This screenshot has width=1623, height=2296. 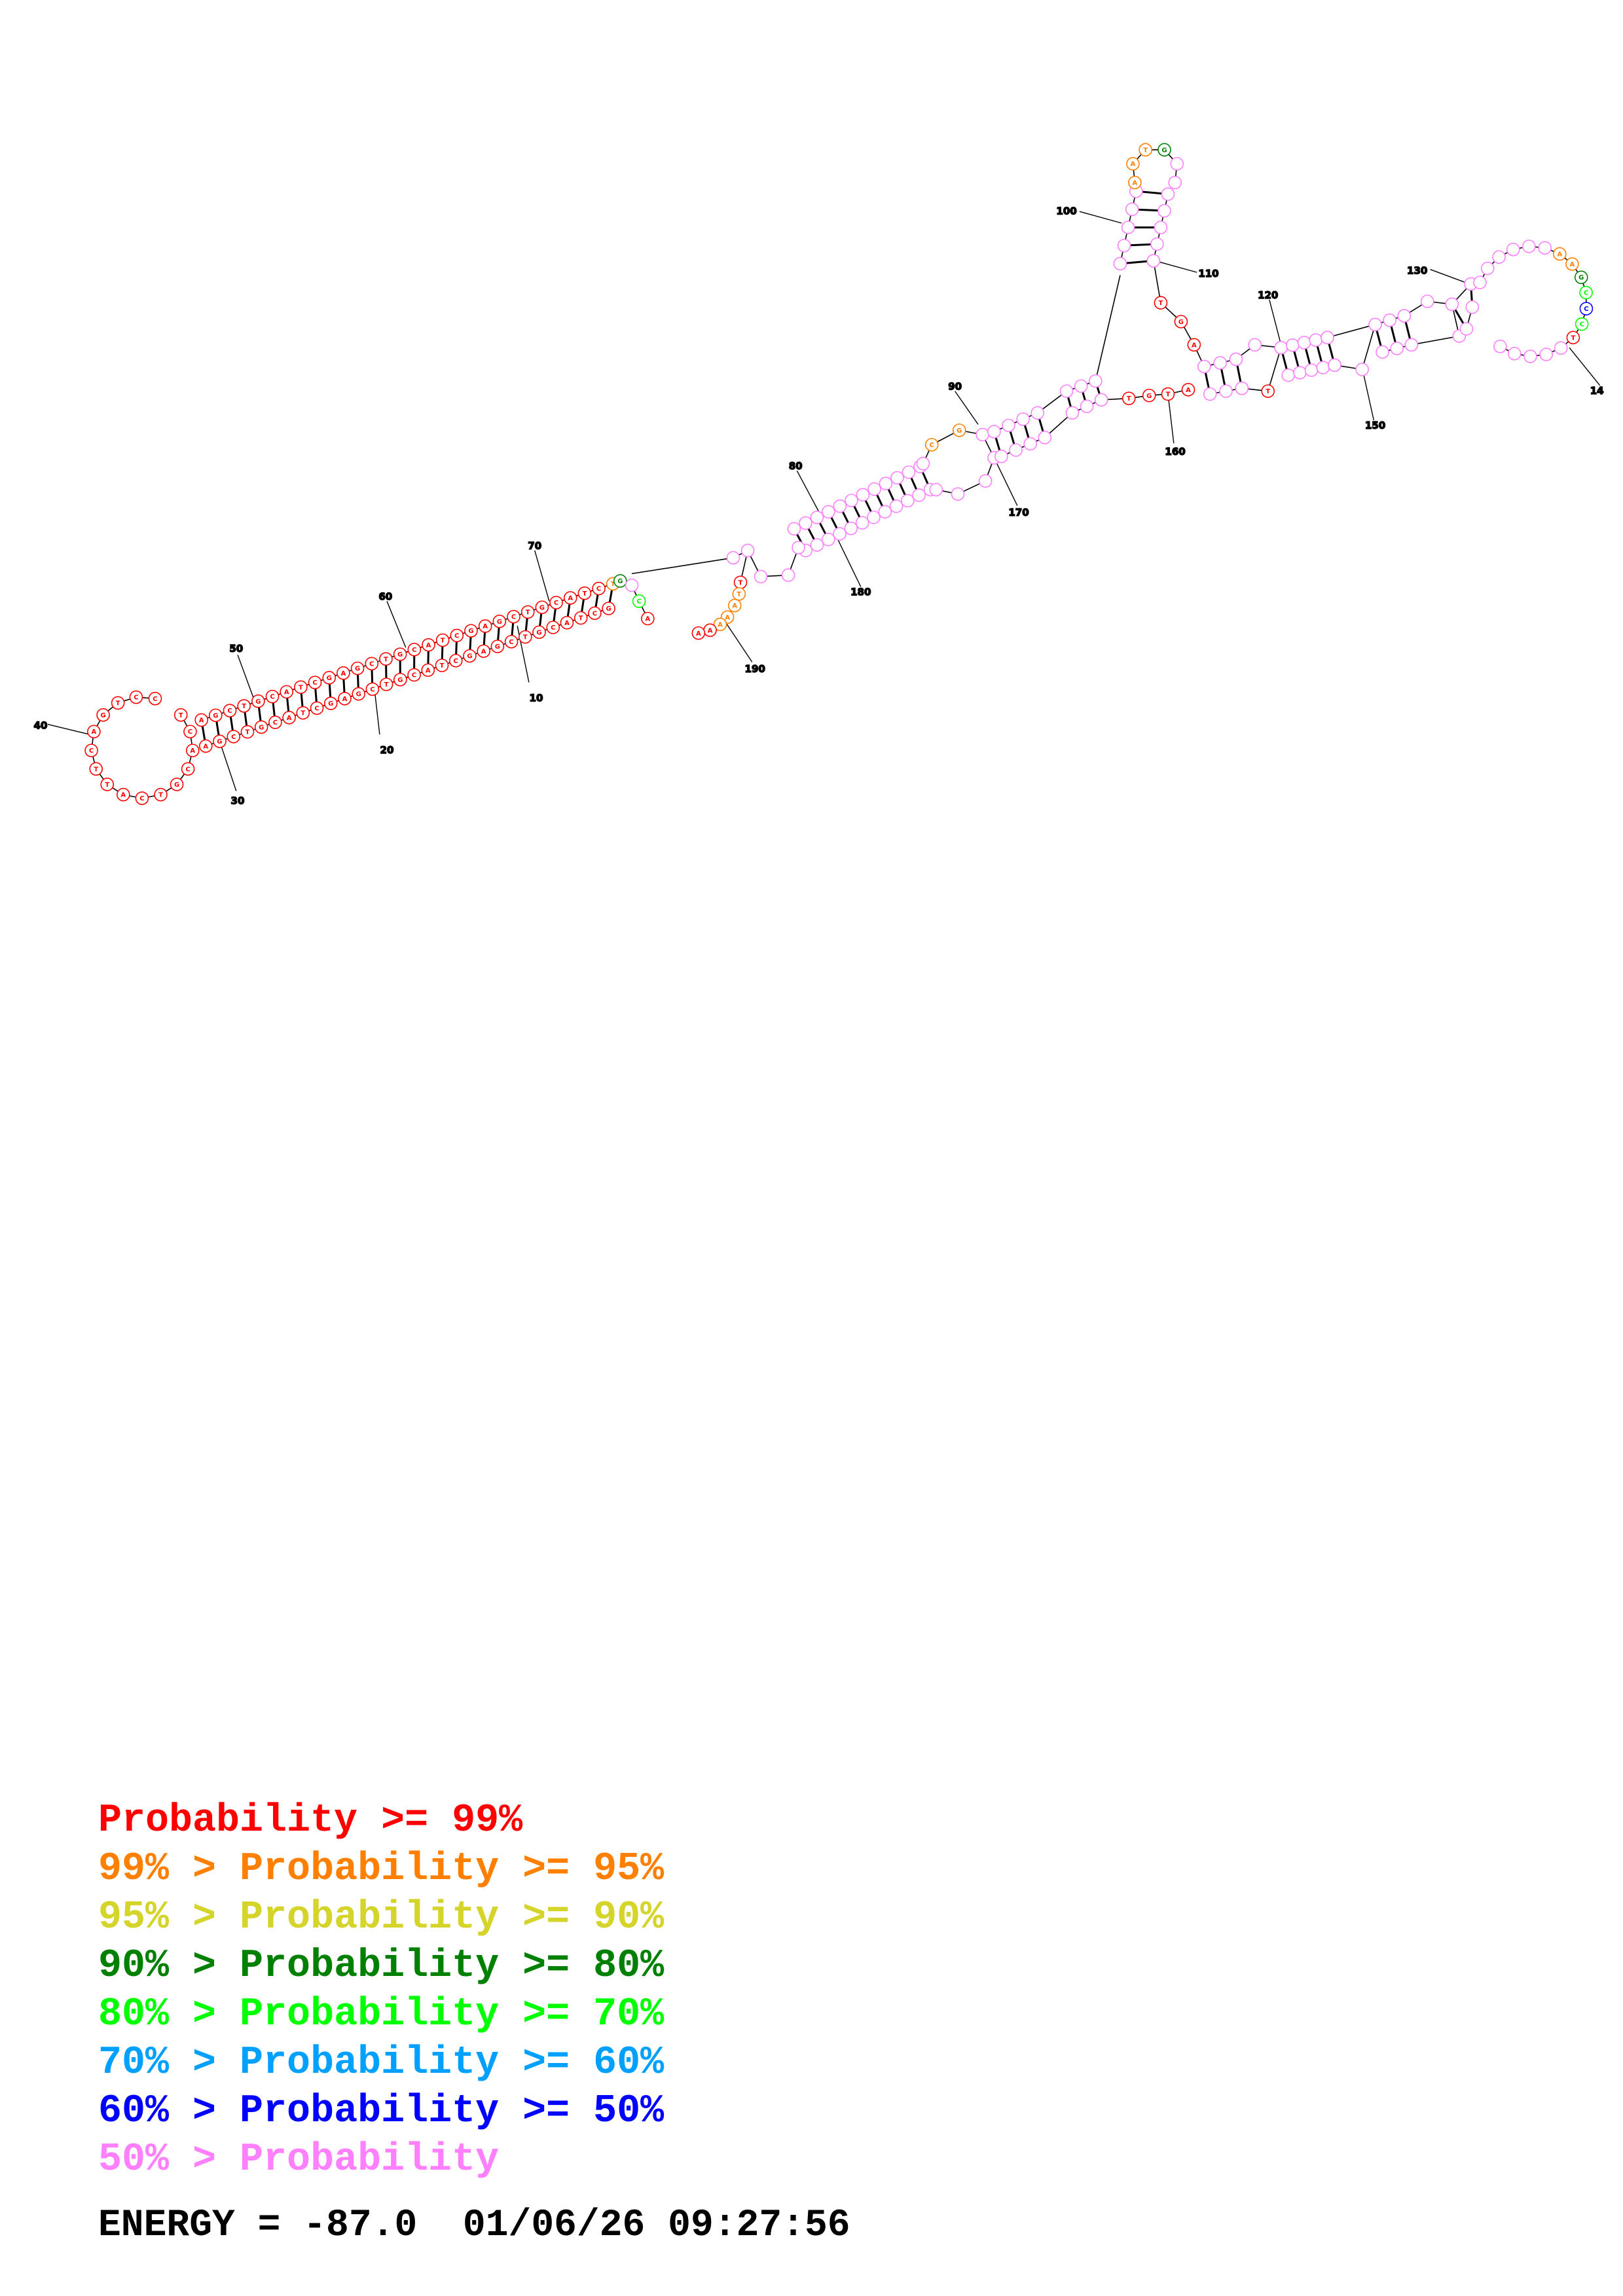 I want to click on legend-prefix: 95% >, so click(x=169, y=1917).